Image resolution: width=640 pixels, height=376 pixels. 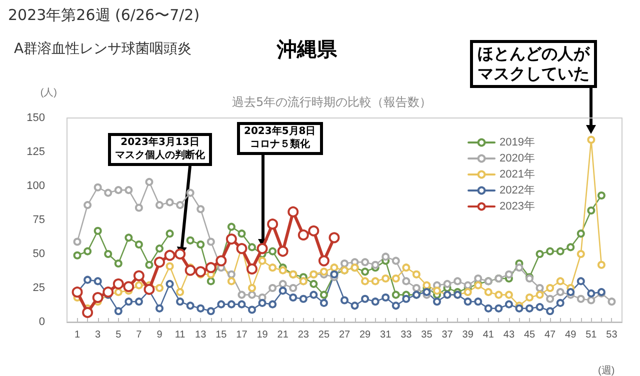 I want to click on x-tick-label: 25, so click(x=324, y=335).